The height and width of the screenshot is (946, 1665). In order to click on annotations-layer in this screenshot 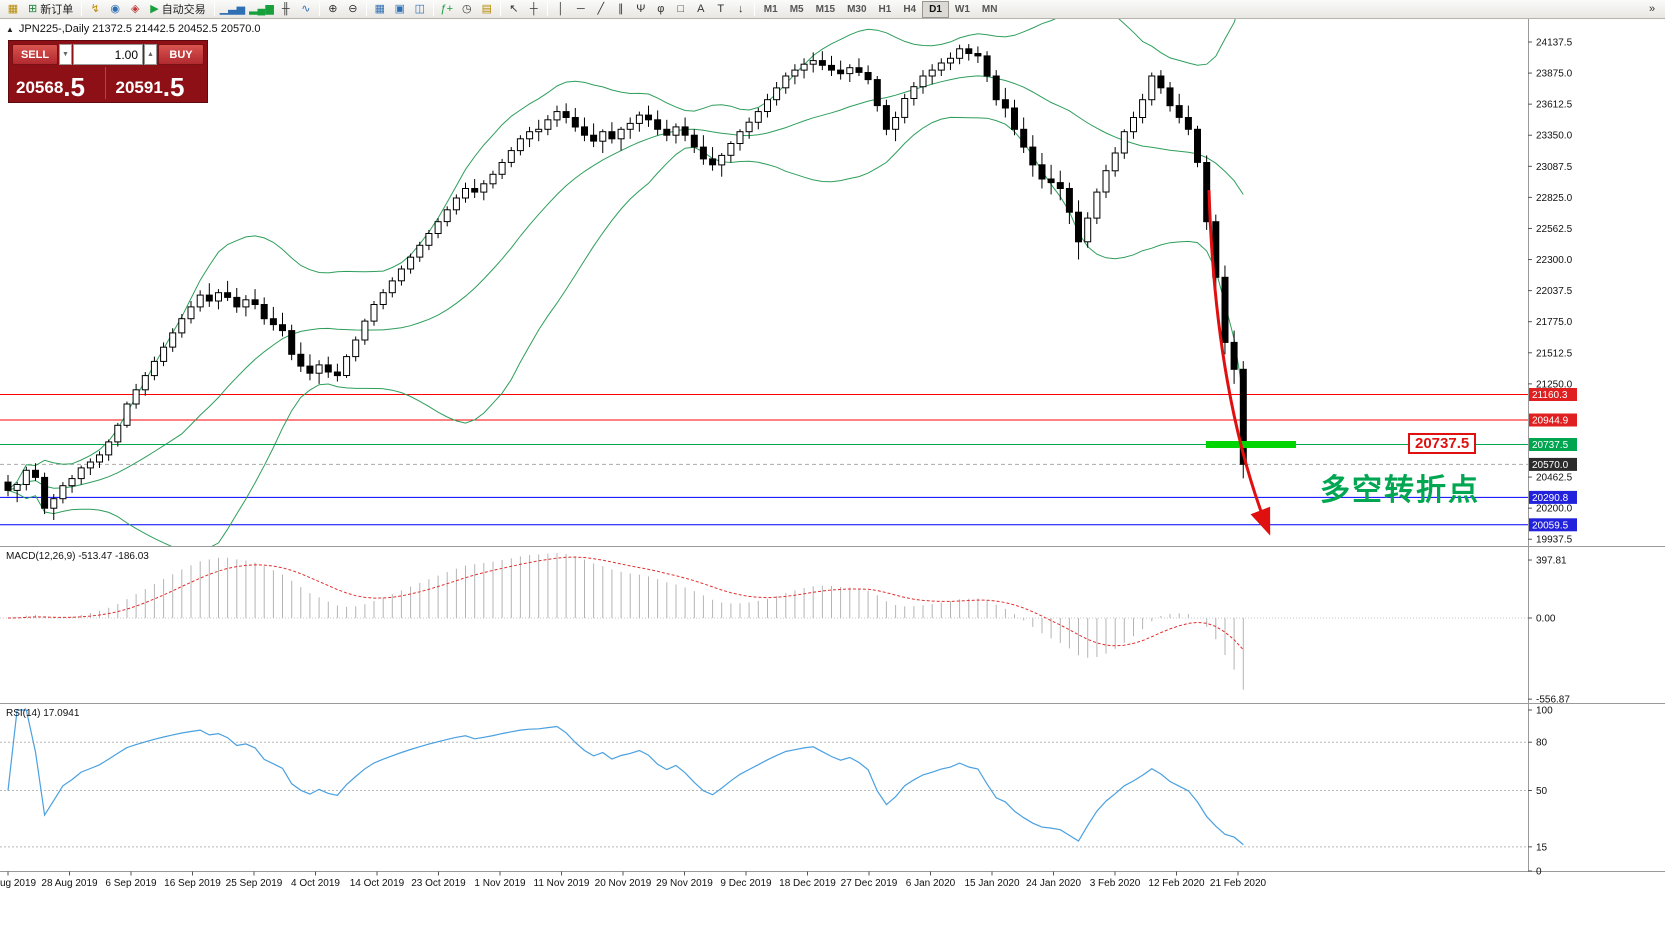, I will do `click(1251, 362)`.